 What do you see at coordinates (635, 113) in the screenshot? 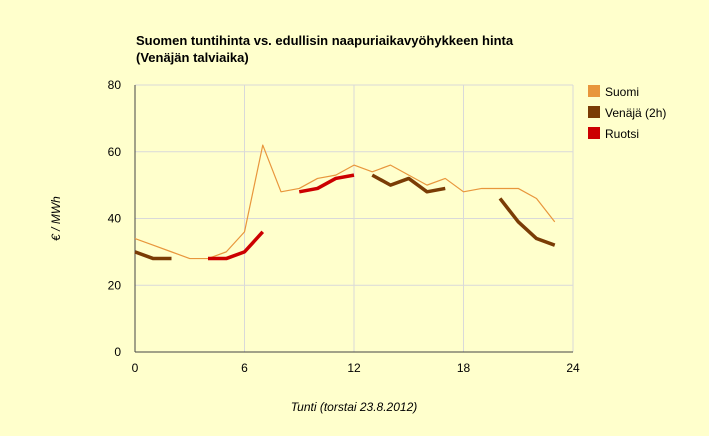
I see `legend-label-ven-j-2h: Venäjä (2h)` at bounding box center [635, 113].